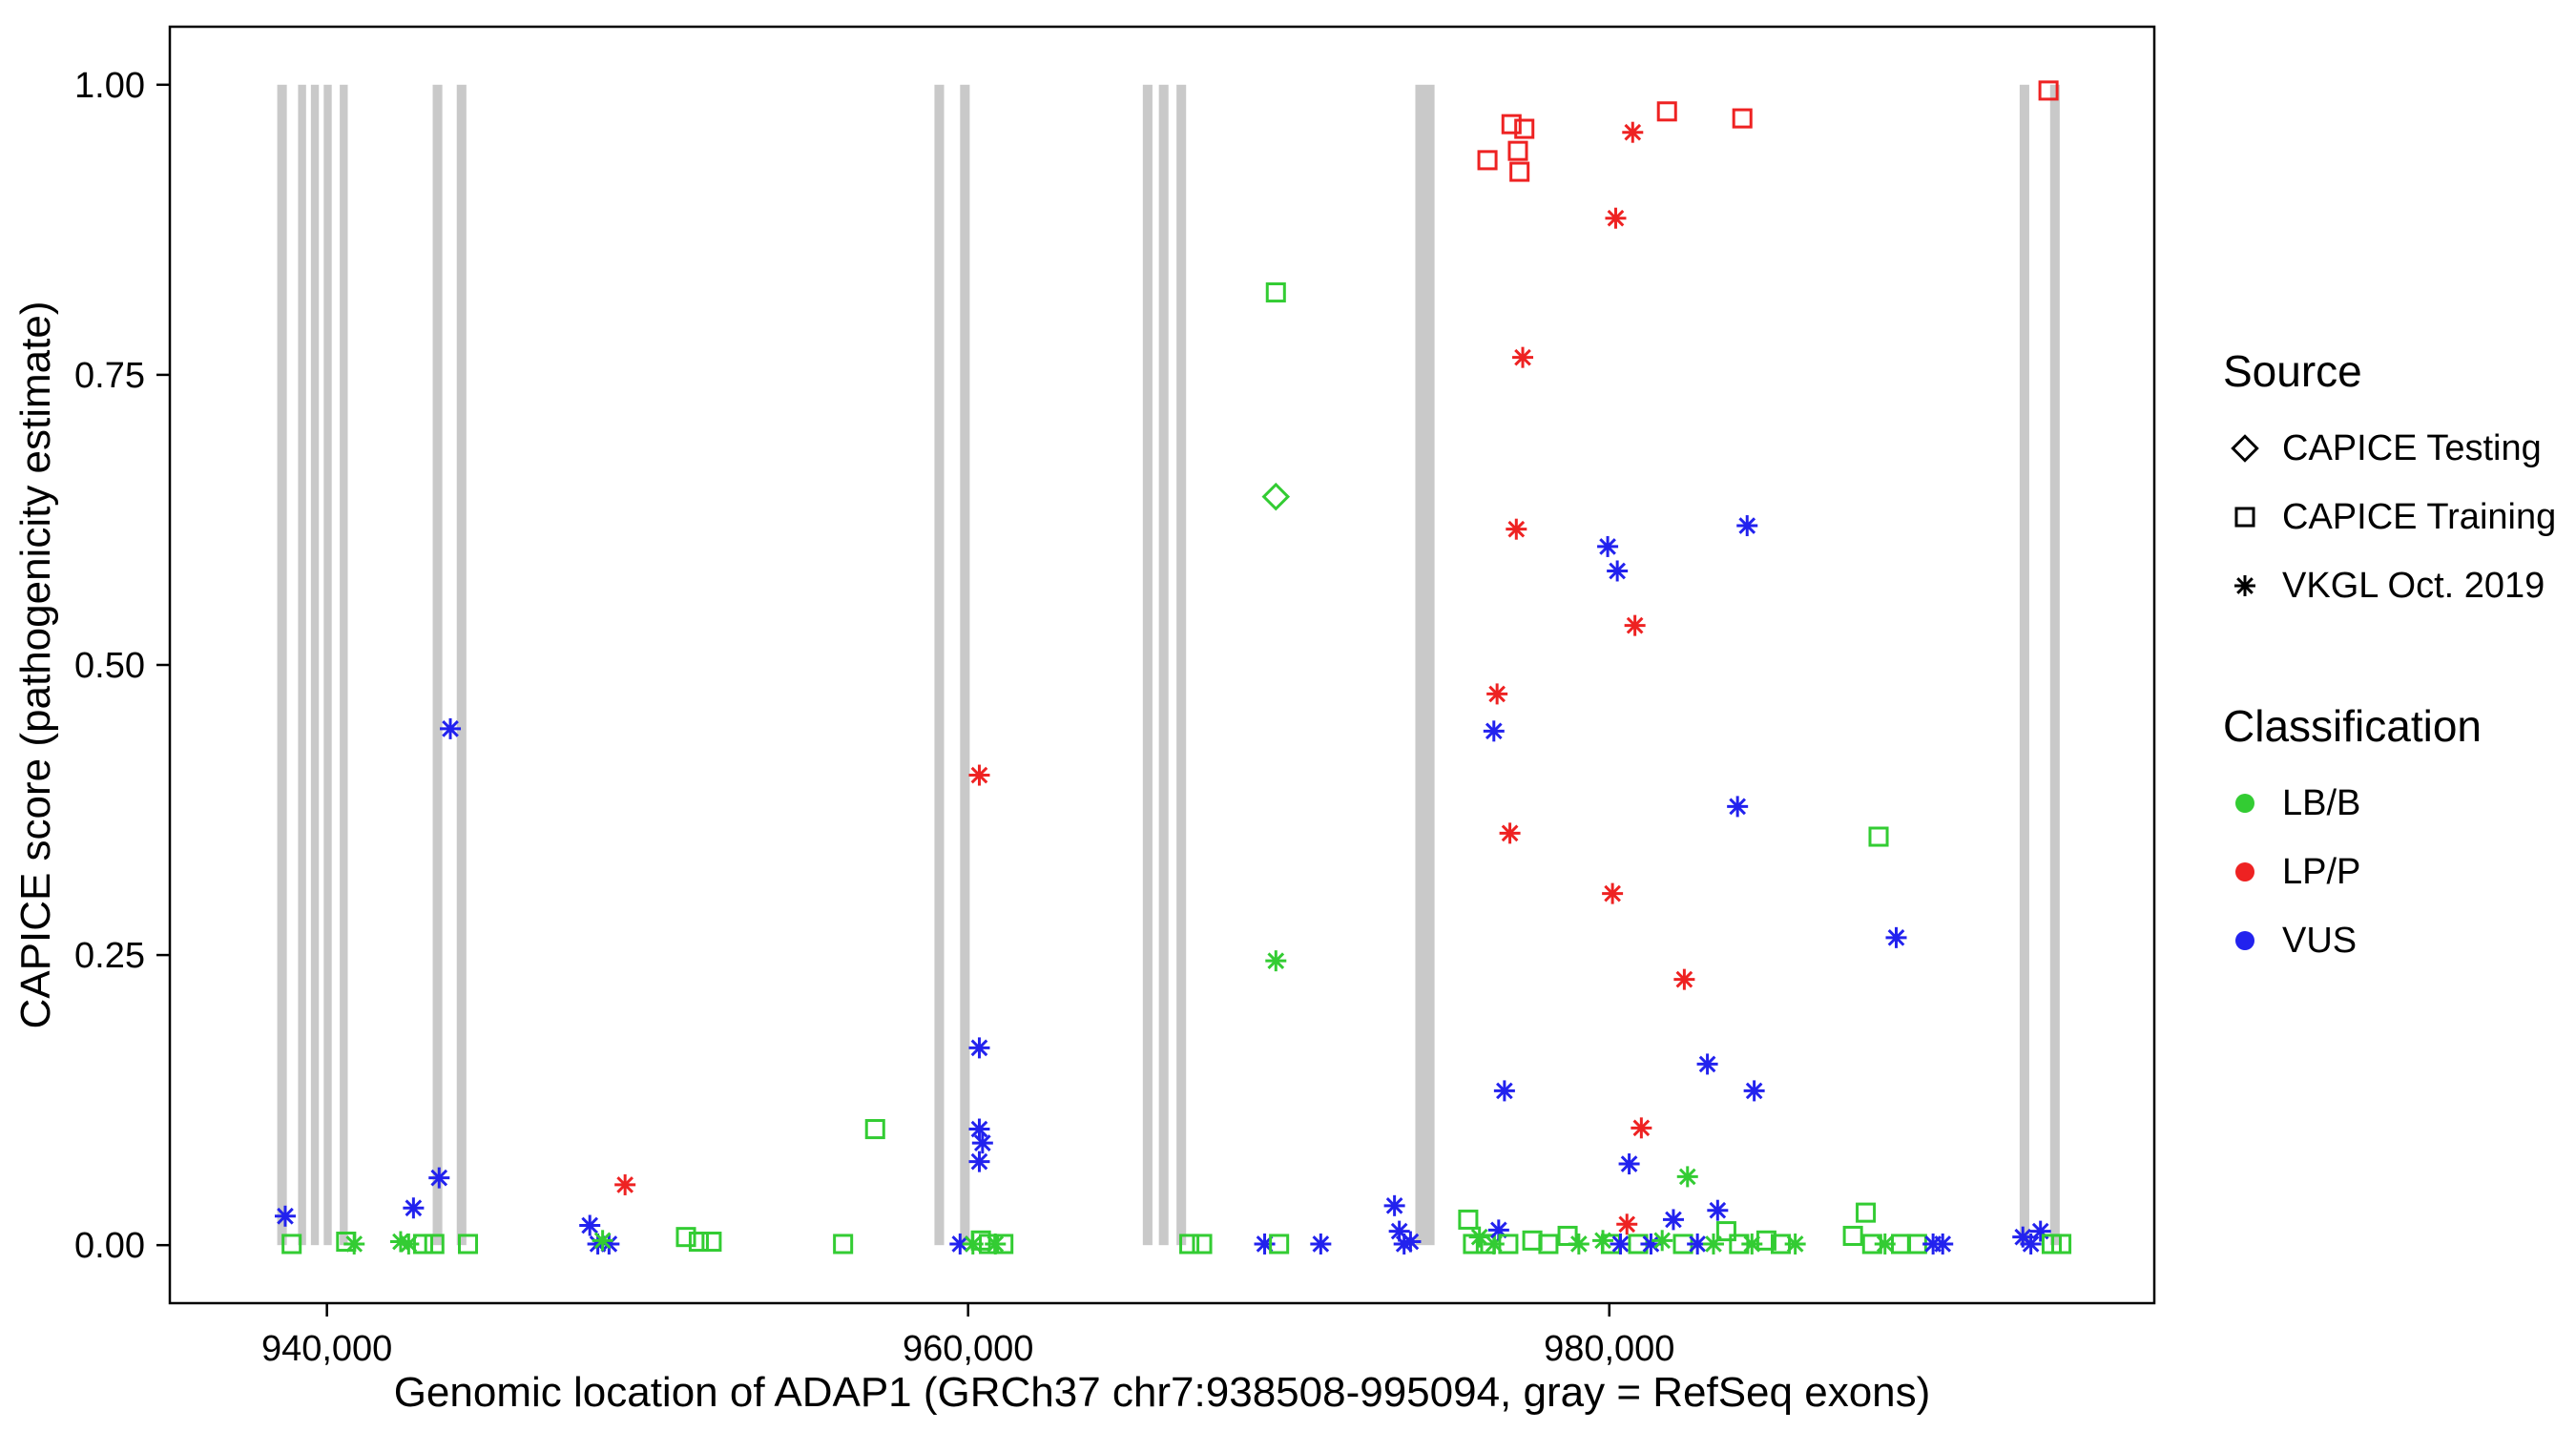  Describe the element at coordinates (2244, 872) in the screenshot. I see `lpp-dot-icon` at that location.